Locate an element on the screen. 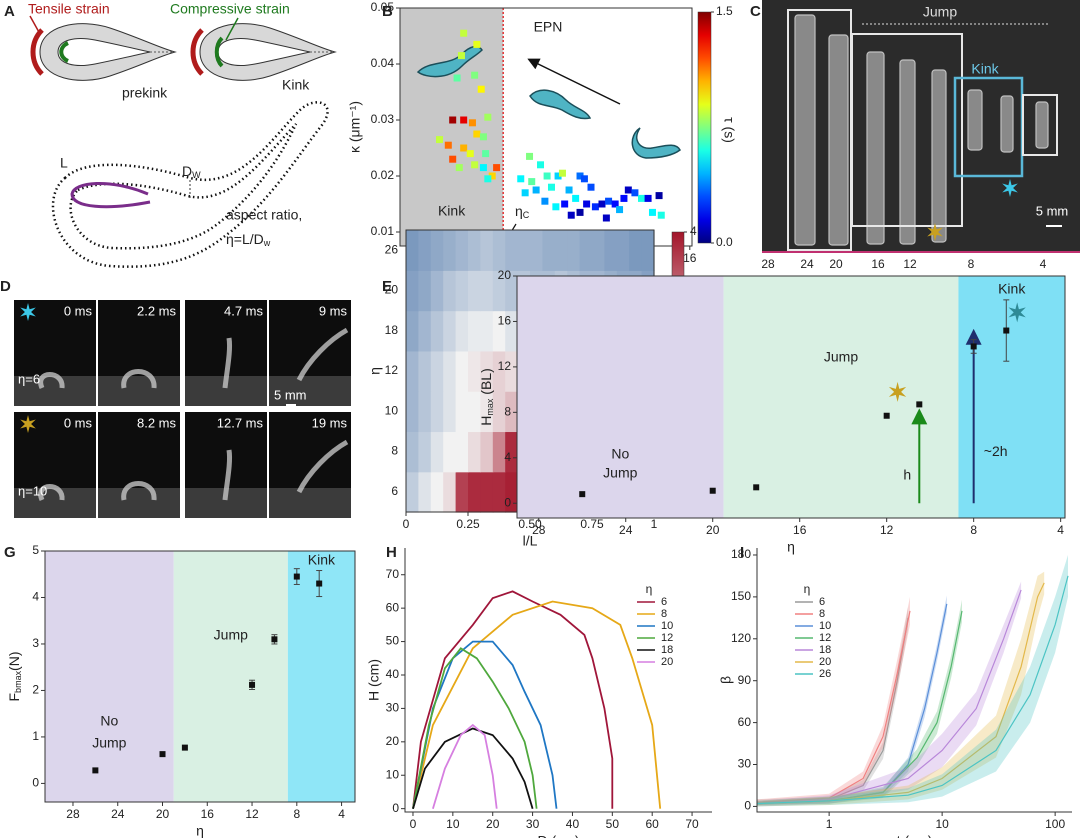 This screenshot has height=838, width=1080. colorbar is located at coordinates (704, 127).